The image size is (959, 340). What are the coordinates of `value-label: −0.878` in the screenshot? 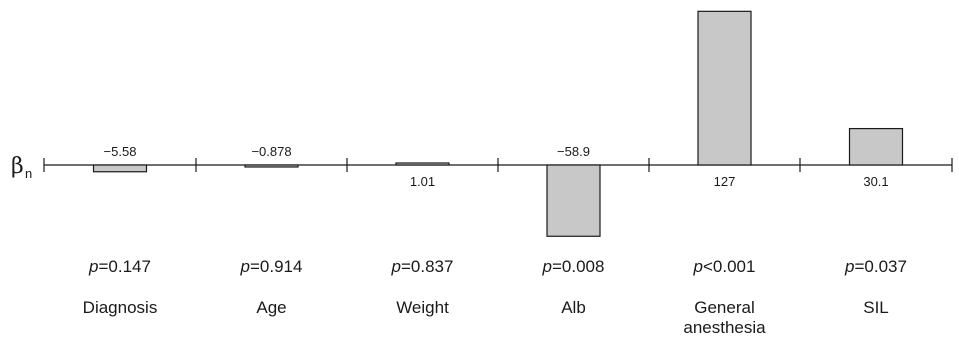 It's located at (271, 151).